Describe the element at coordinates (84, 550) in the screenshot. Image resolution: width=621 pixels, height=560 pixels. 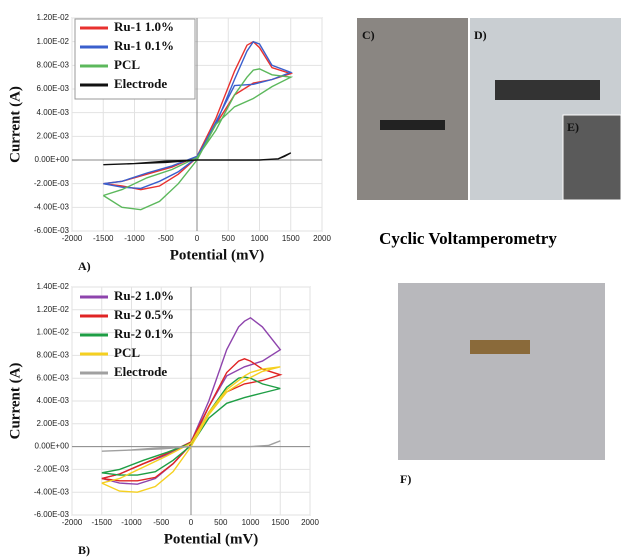
I see `panel-label: B)` at that location.